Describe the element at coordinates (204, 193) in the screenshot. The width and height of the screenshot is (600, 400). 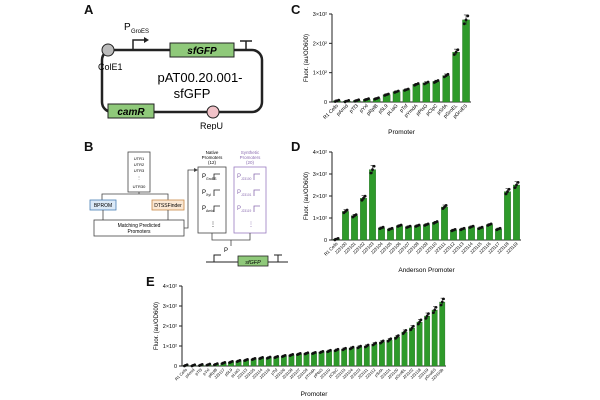
I see `native-p-2: P` at that location.